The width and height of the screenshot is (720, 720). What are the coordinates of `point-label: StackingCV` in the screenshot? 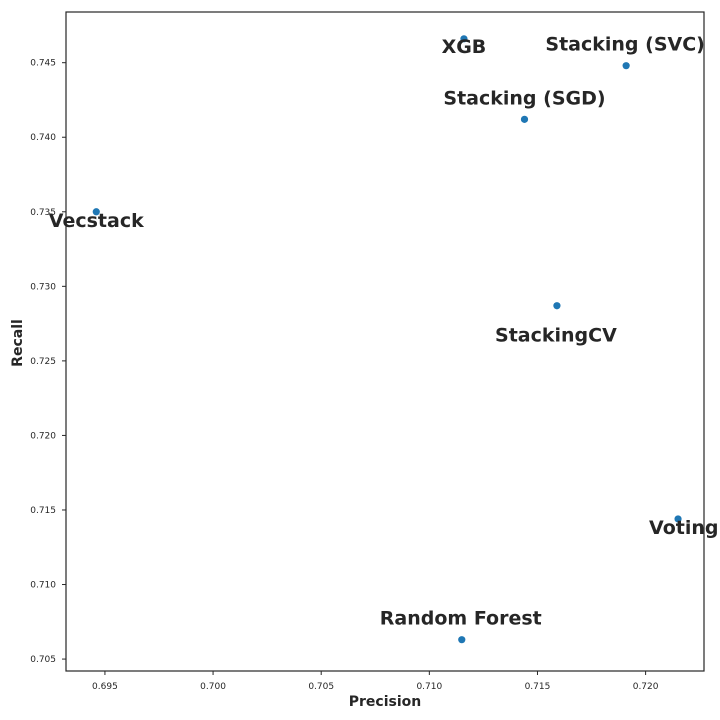 It's located at (556, 336).